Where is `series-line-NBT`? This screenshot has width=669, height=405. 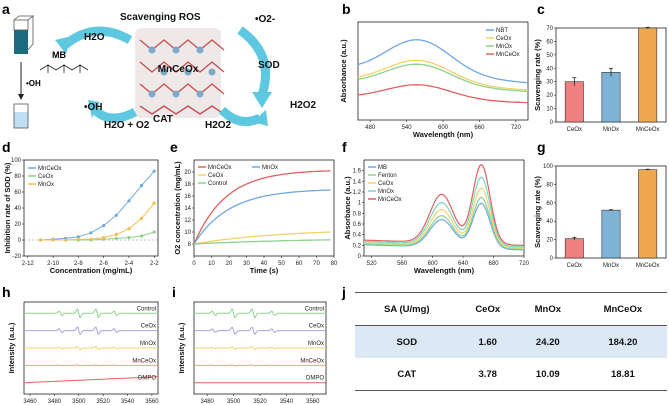
series-line-NBT is located at coordinates (443, 61).